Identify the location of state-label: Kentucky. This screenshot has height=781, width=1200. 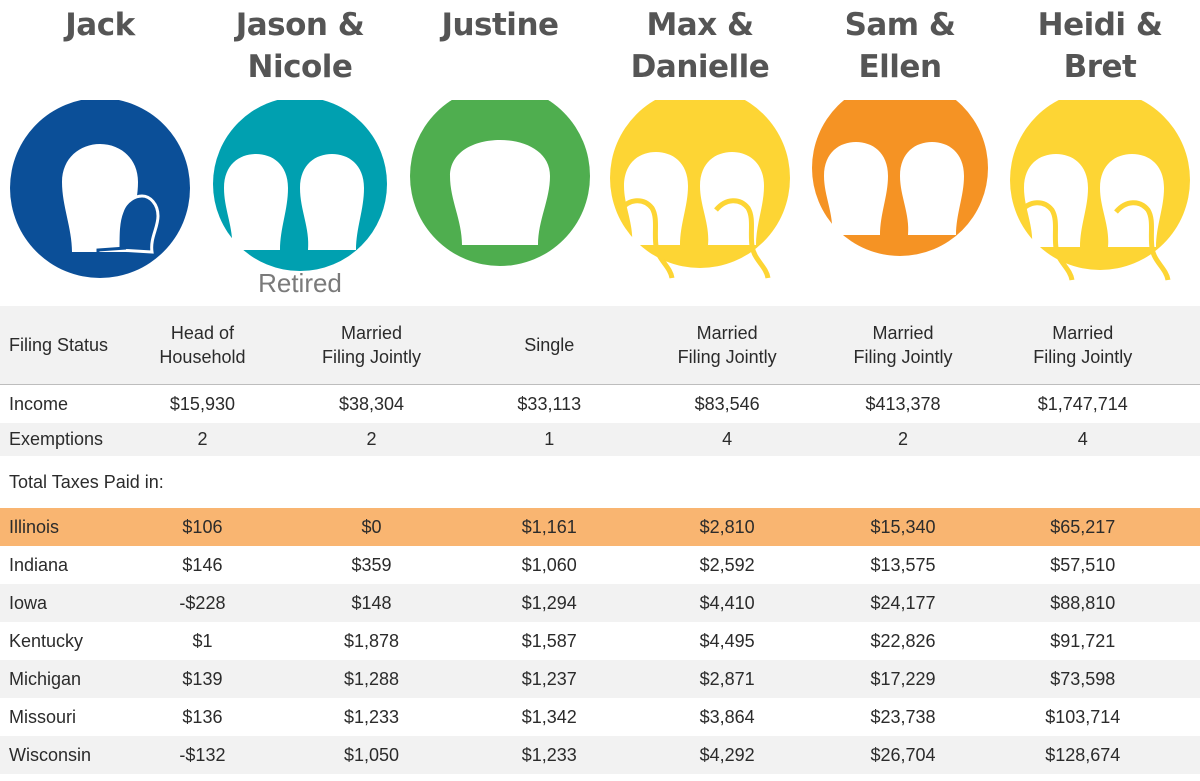
(46, 640).